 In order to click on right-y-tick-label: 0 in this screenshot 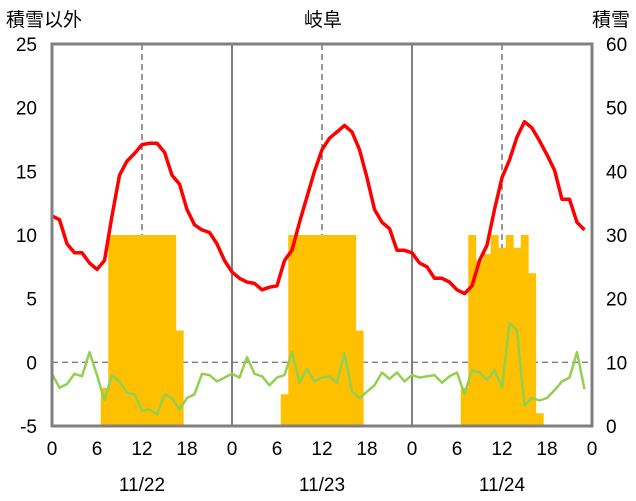, I will do `click(611, 427)`.